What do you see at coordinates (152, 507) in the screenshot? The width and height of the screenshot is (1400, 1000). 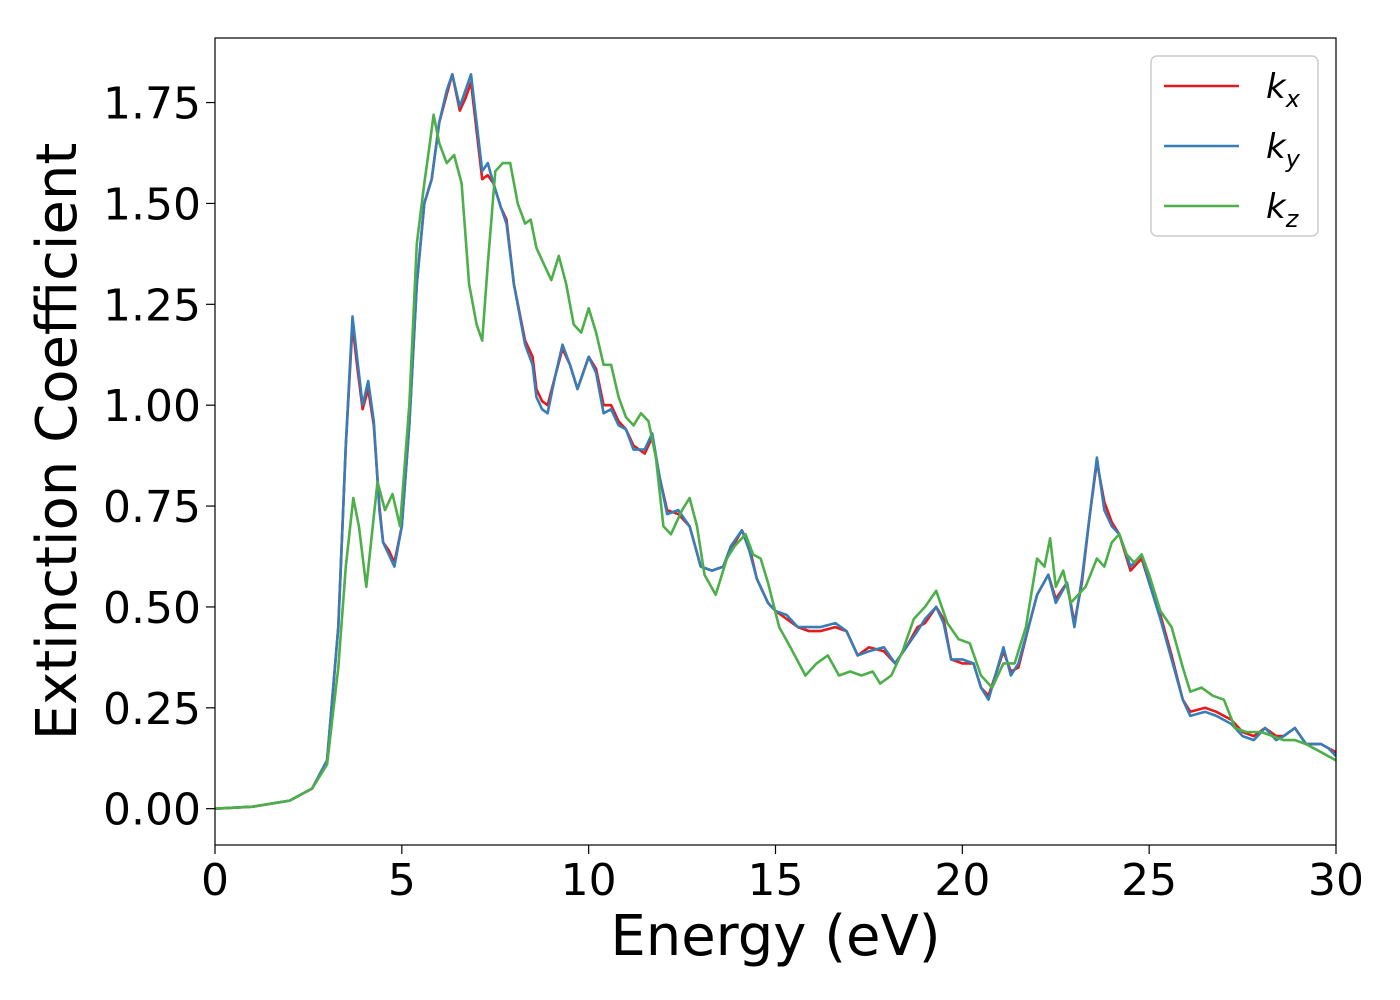 I see `y-tick-label: 0.75` at bounding box center [152, 507].